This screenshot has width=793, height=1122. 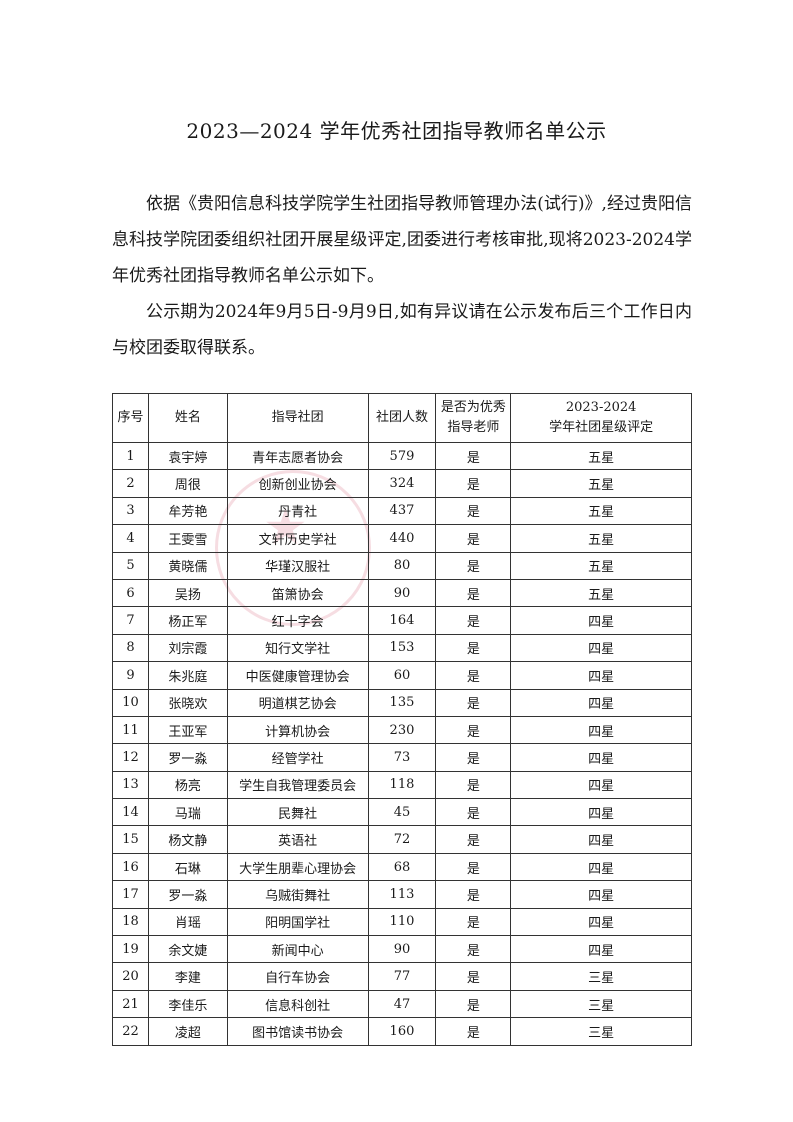 I want to click on table-cell: 2, so click(x=130, y=483).